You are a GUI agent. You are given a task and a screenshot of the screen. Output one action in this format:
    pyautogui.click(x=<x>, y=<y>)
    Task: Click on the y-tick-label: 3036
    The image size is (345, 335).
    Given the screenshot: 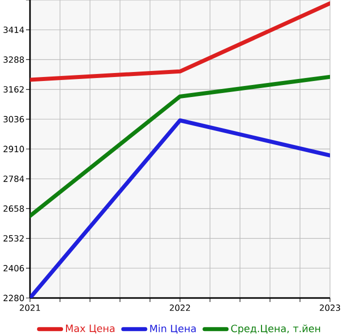 What is the action you would take?
    pyautogui.click(x=14, y=119)
    